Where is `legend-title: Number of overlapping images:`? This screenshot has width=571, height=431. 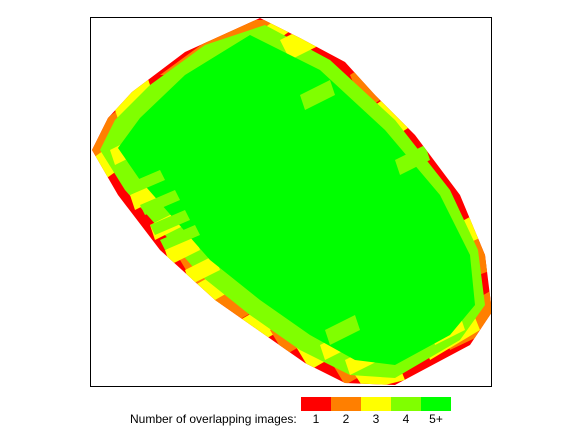 legend-title: Number of overlapping images: is located at coordinates (213, 419).